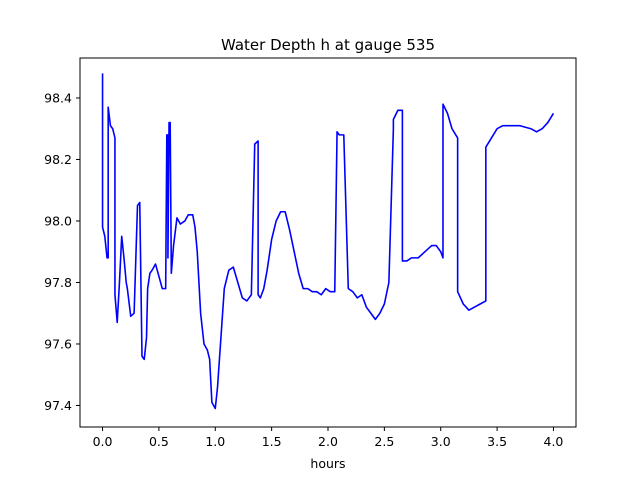  I want to click on y-tick-label: 98.0, so click(58, 220).